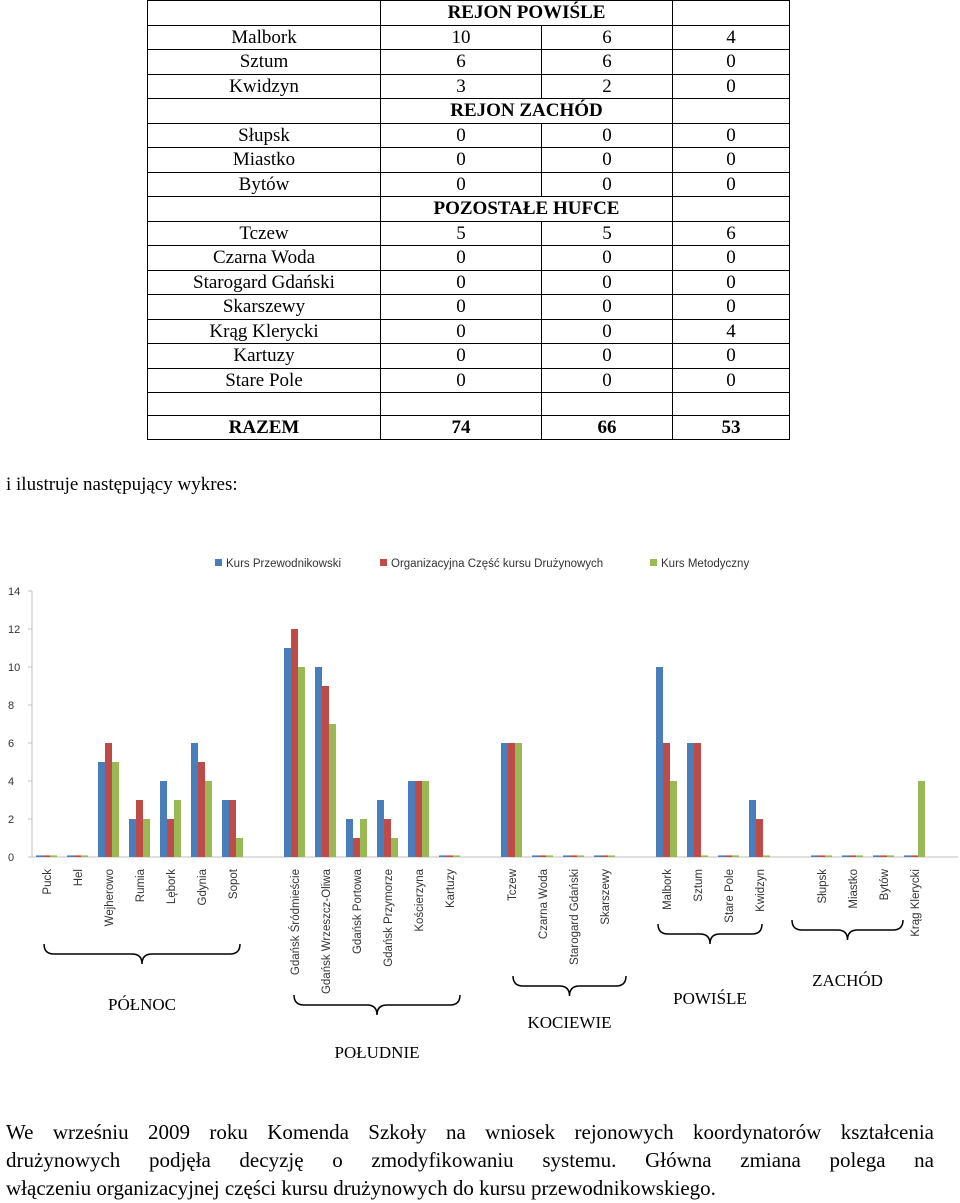 Image resolution: width=960 pixels, height=1203 pixels. What do you see at coordinates (468, 282) in the screenshot?
I see `table-row: Starogard Gdański 0 0 0` at bounding box center [468, 282].